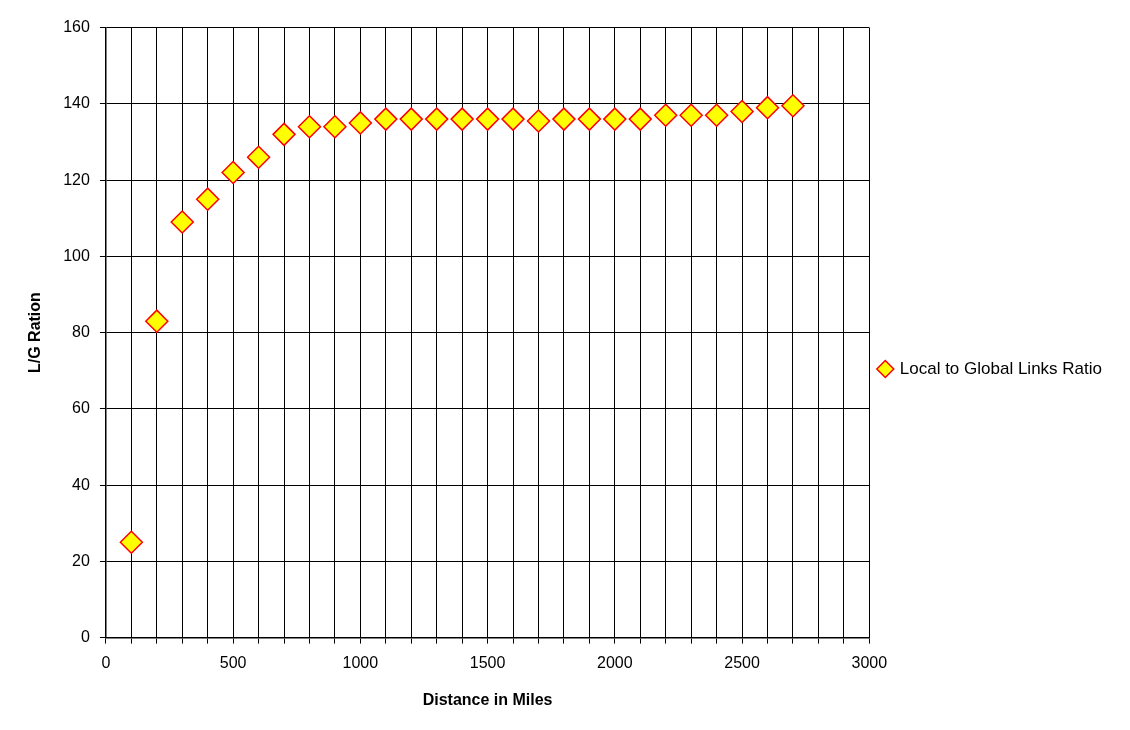  Describe the element at coordinates (81, 332) in the screenshot. I see `y-tick-label: 80` at that location.